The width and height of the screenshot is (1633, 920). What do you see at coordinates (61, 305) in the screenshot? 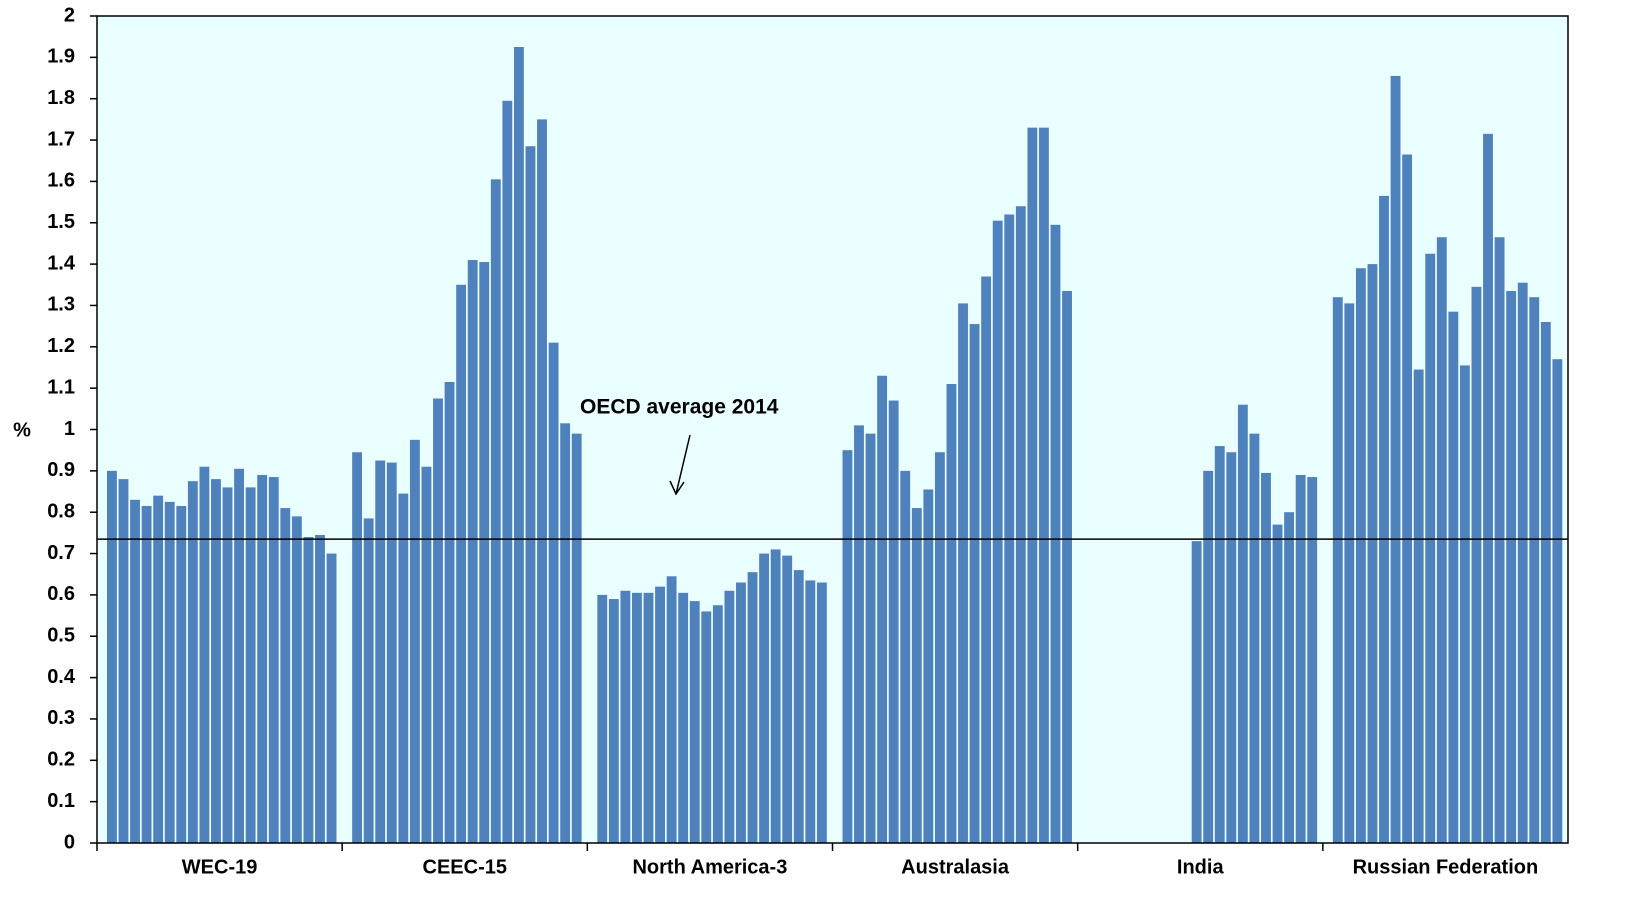
I see `y-tick-label: 1.3` at bounding box center [61, 305].